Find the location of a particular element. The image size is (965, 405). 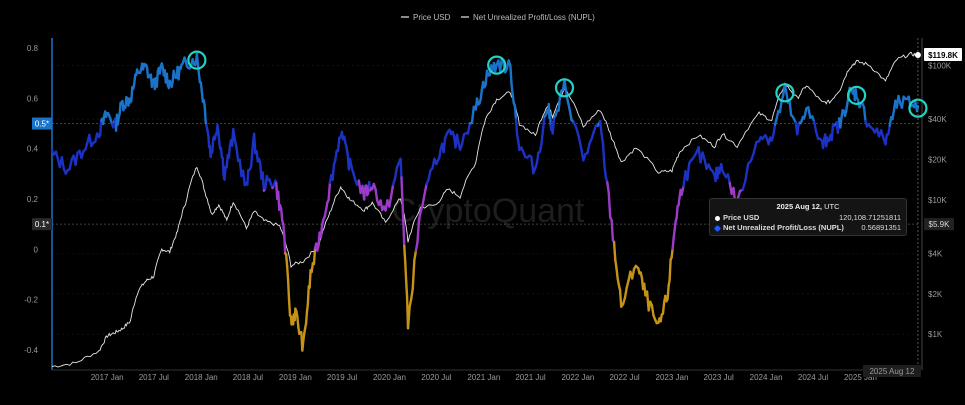

x-tick-label: 2018 Jul is located at coordinates (248, 377).